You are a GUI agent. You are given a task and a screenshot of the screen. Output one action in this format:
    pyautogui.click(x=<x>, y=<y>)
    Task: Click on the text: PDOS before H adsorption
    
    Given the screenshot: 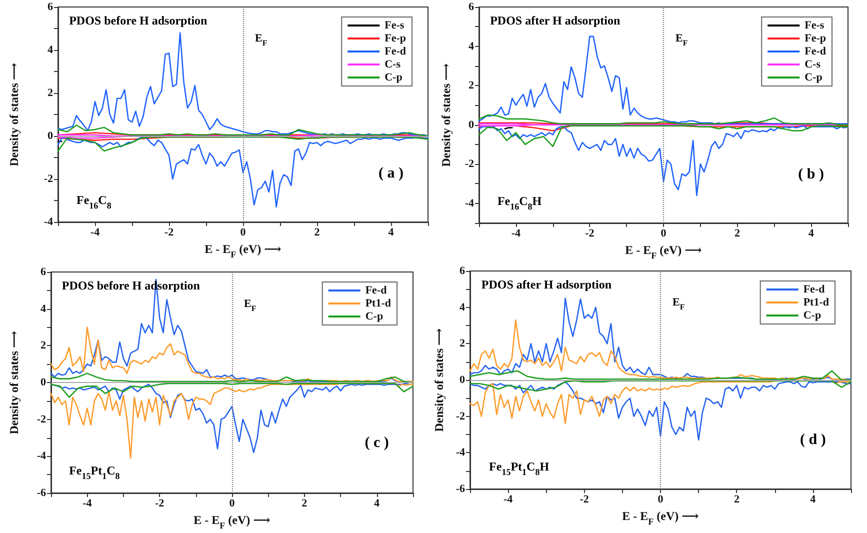 What is the action you would take?
    pyautogui.click(x=138, y=21)
    